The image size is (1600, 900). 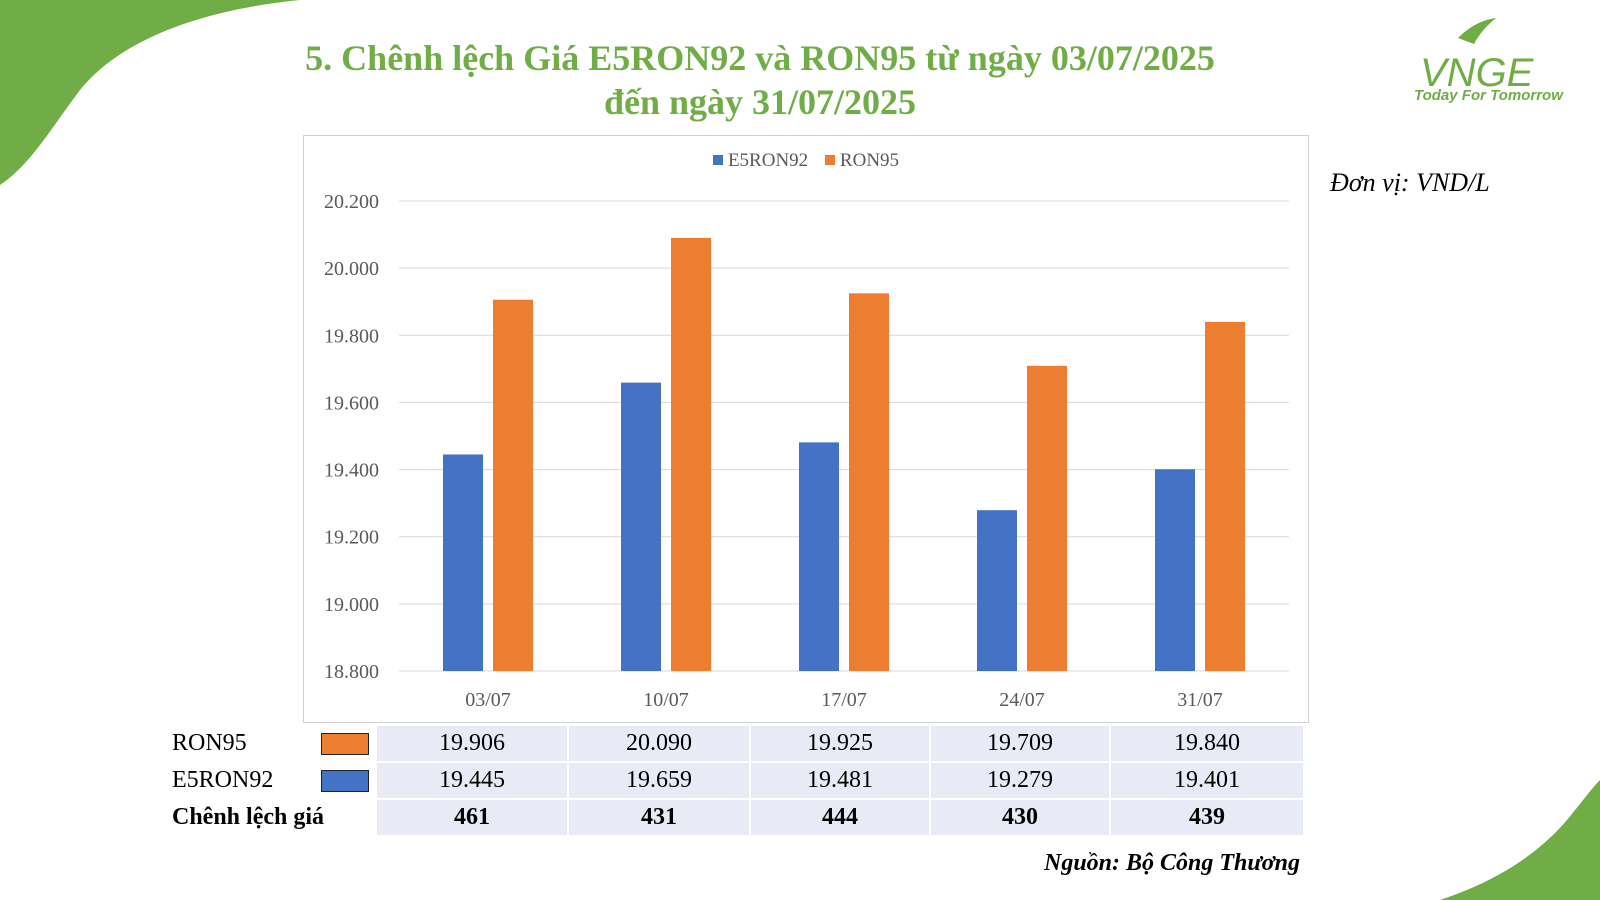 I want to click on x-tick-label: 03/07, so click(x=488, y=700).